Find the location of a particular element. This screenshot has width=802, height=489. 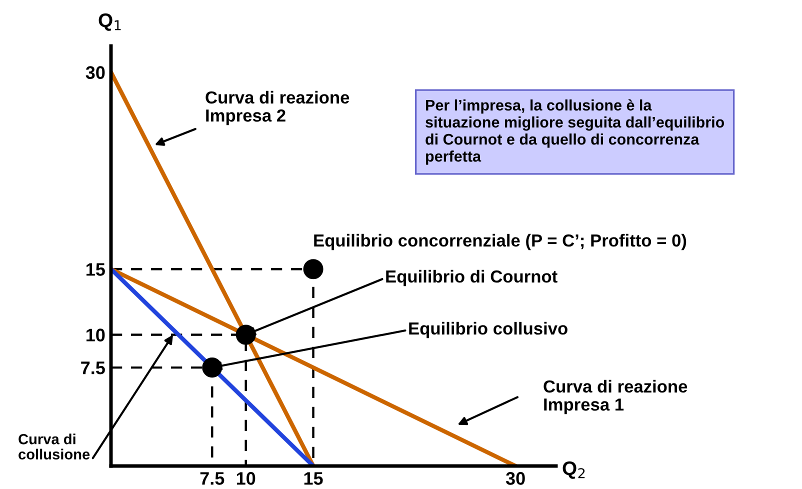

x-tick-label: 10 is located at coordinates (246, 478).